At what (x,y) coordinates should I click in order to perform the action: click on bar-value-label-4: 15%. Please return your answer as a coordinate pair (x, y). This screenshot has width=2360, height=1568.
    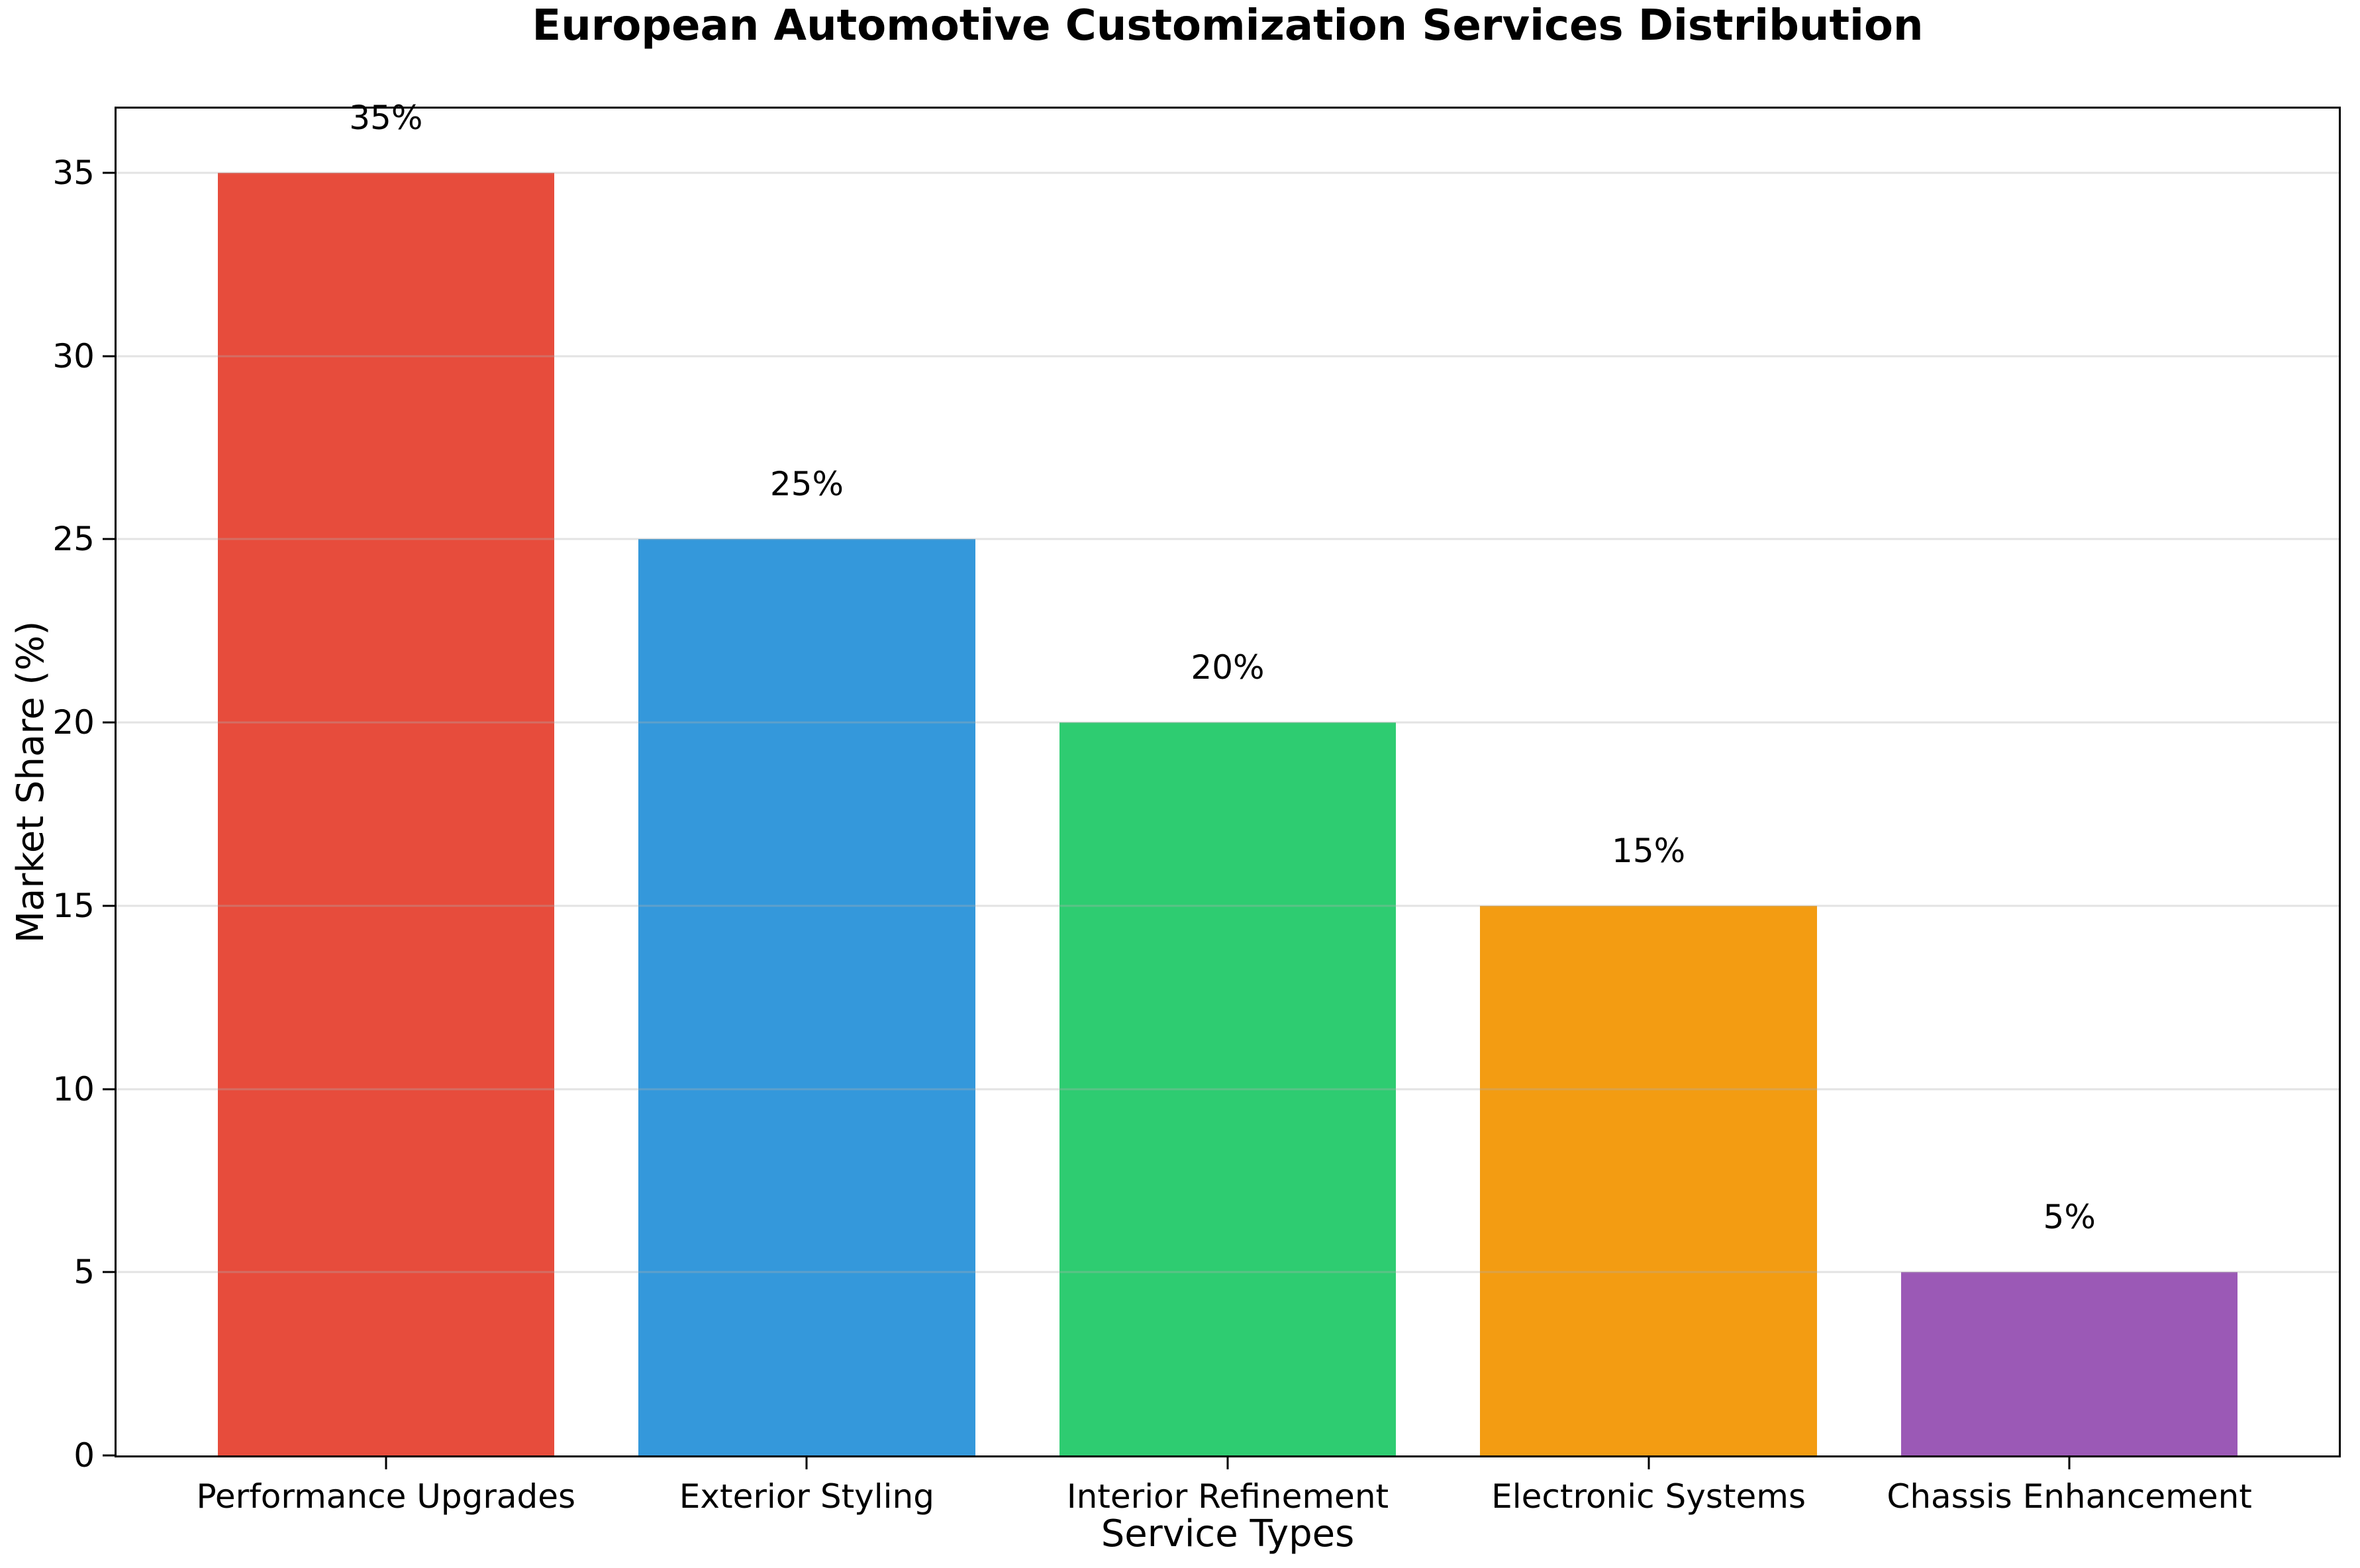
    Looking at the image, I should click on (1649, 850).